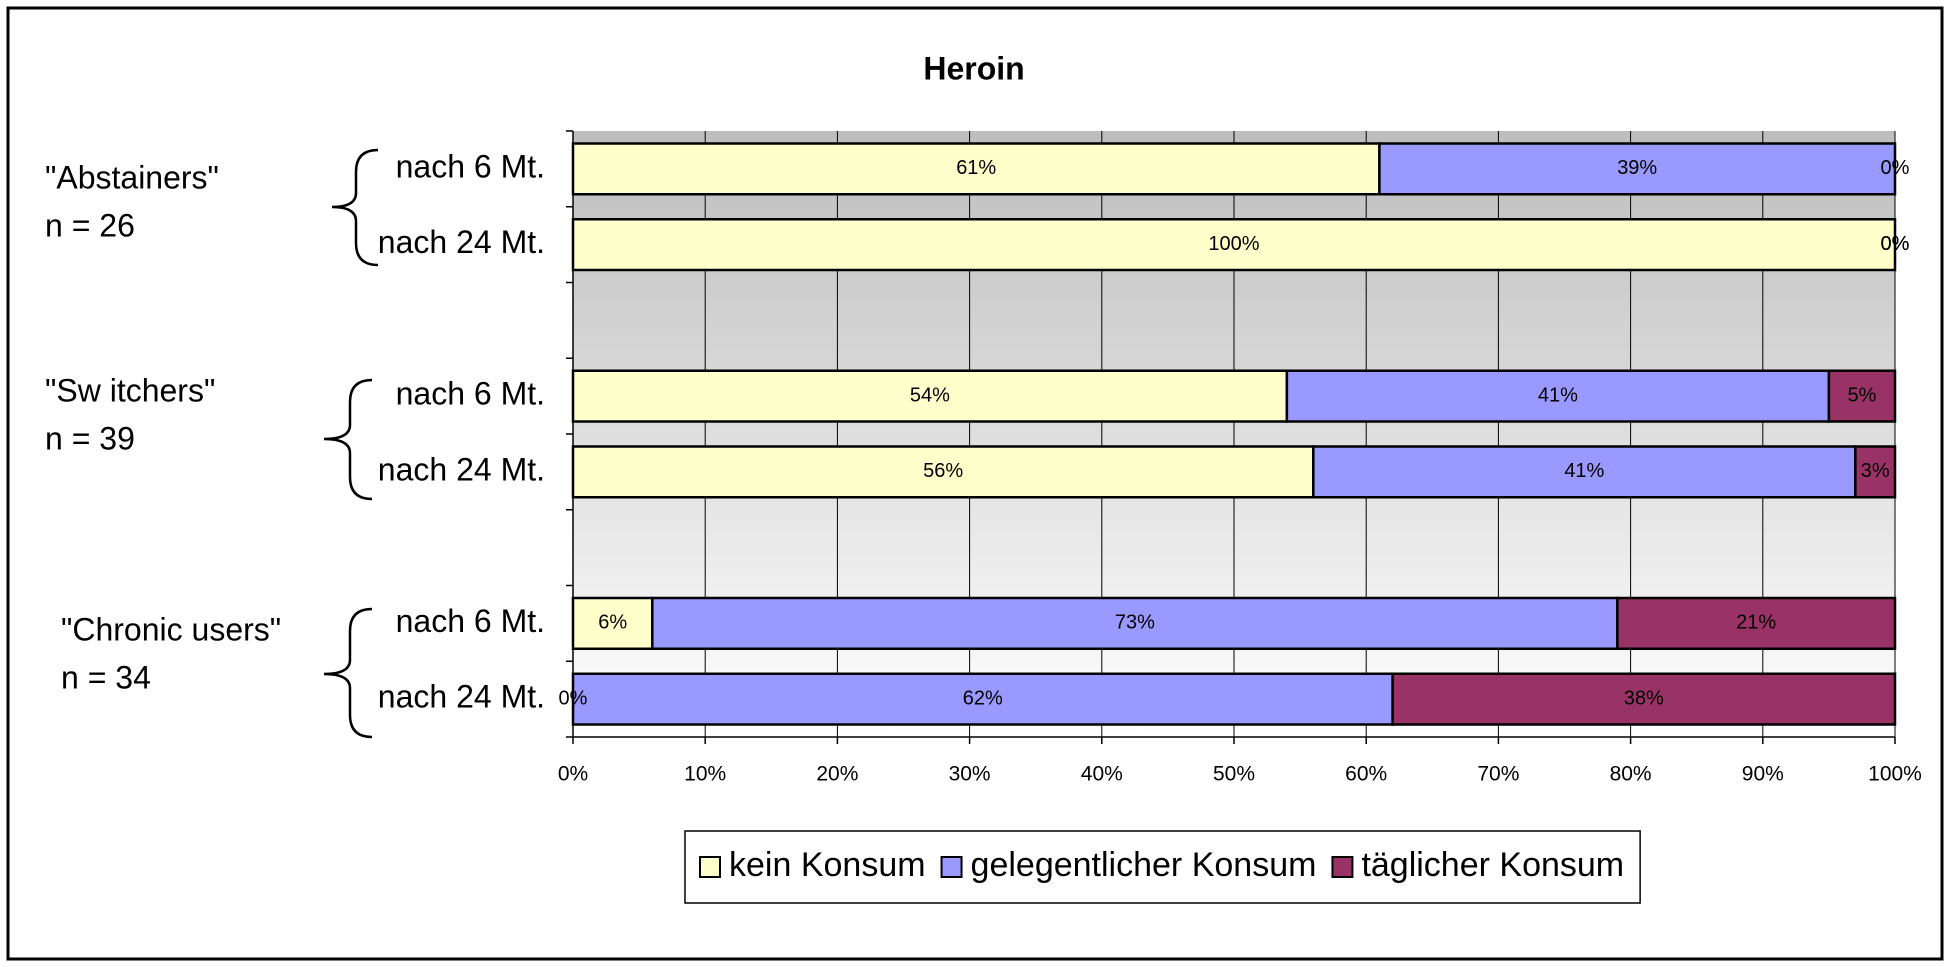  What do you see at coordinates (1102, 774) in the screenshot?
I see `x-tick-label: 40%` at bounding box center [1102, 774].